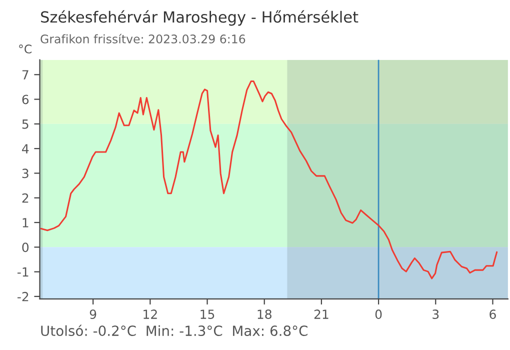 The width and height of the screenshot is (510, 350). Describe the element at coordinates (25, 173) in the screenshot. I see `y-tick-label: 3` at that location.